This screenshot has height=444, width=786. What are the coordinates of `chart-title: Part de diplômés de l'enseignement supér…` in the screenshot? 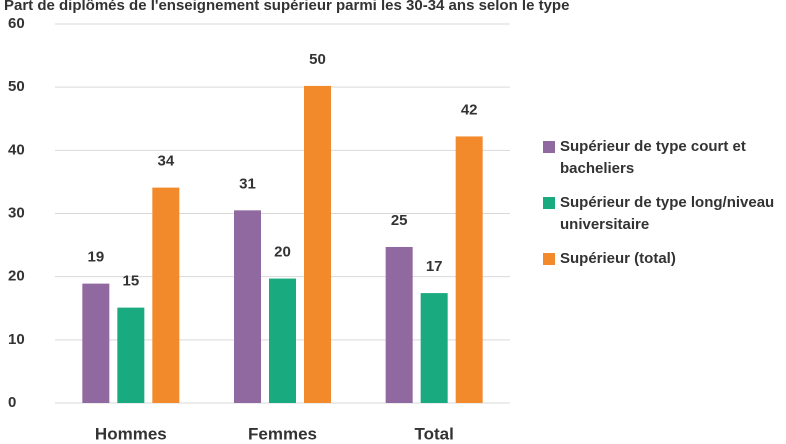 It's located at (286, 7).